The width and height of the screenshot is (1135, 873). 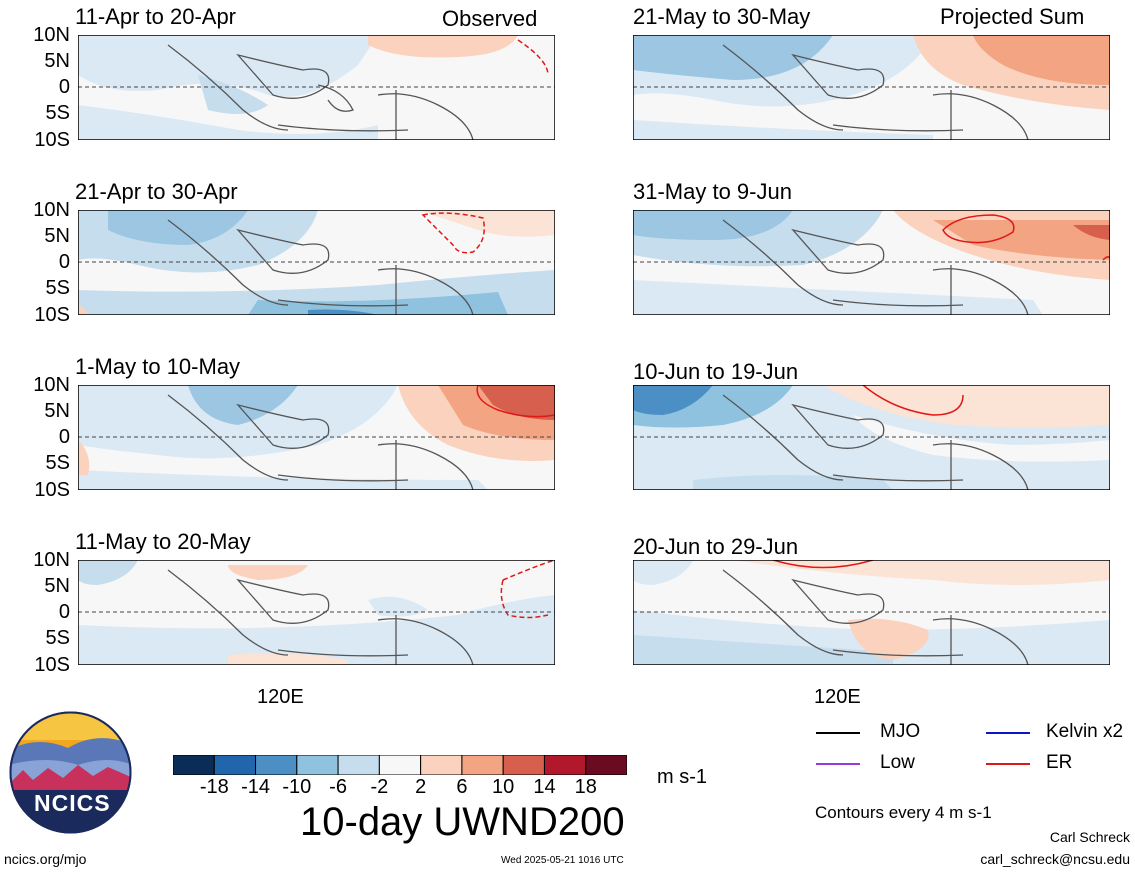 What do you see at coordinates (544, 787) in the screenshot?
I see `colorbar-tick: 14` at bounding box center [544, 787].